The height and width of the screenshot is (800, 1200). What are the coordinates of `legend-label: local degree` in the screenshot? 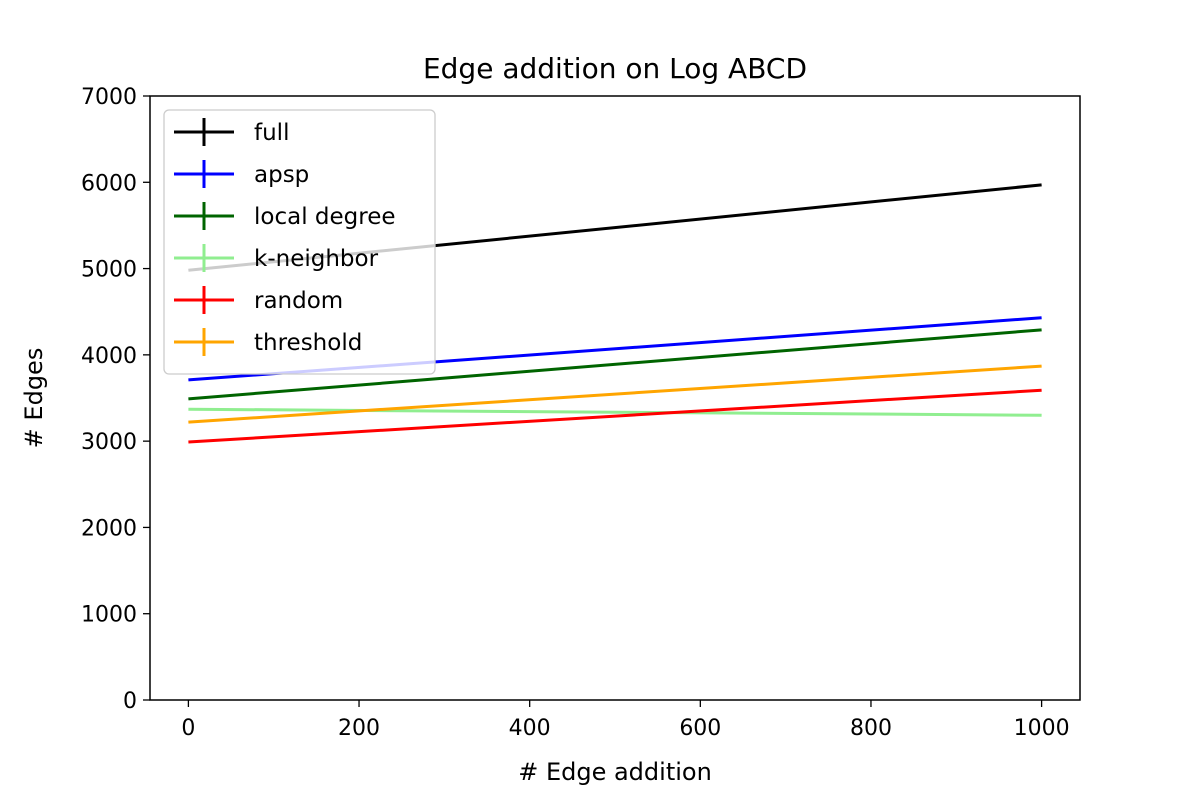 It's located at (325, 217).